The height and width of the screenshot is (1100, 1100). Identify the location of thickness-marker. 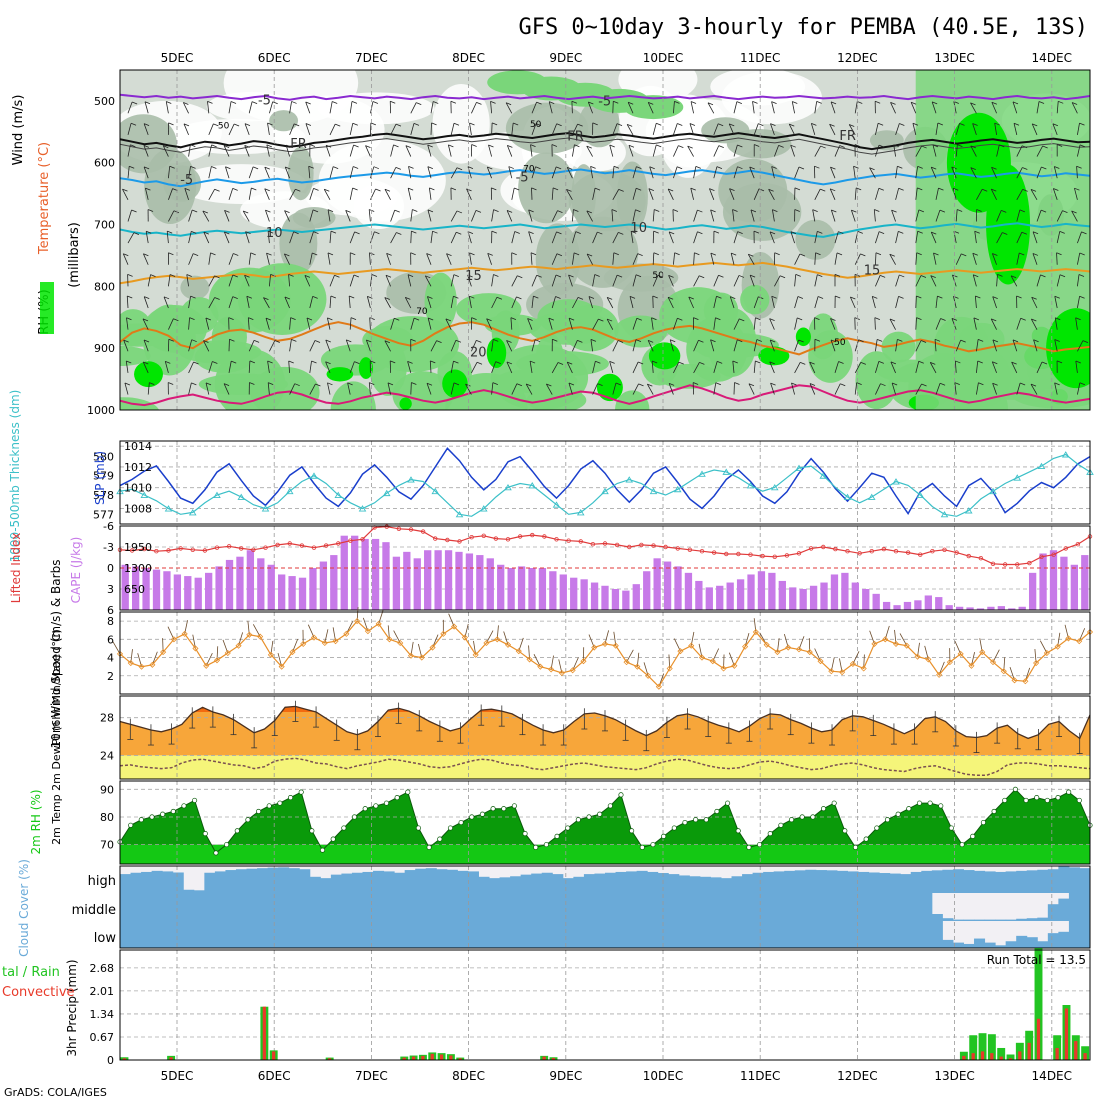
(823, 475).